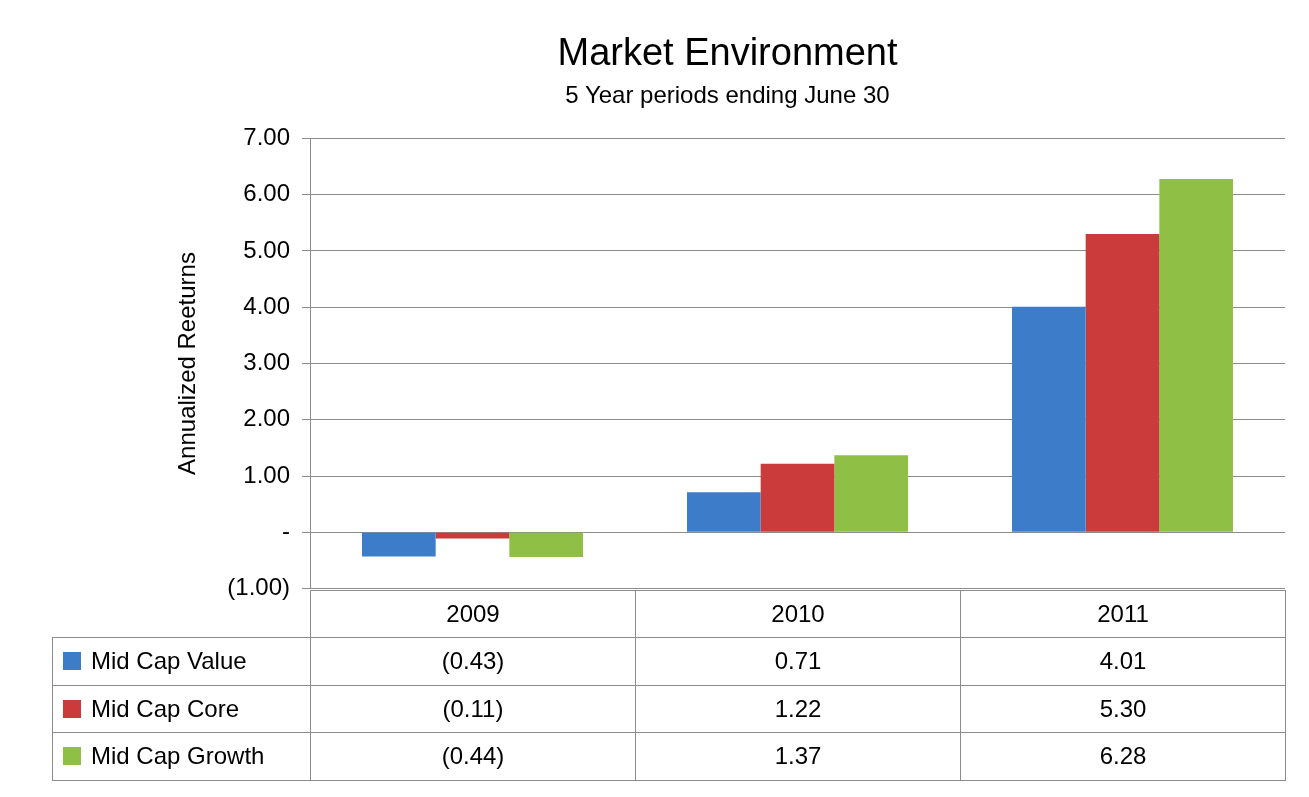  Describe the element at coordinates (727, 94) in the screenshot. I see `chart-subtitle: 5 Year periods ending June 30` at that location.